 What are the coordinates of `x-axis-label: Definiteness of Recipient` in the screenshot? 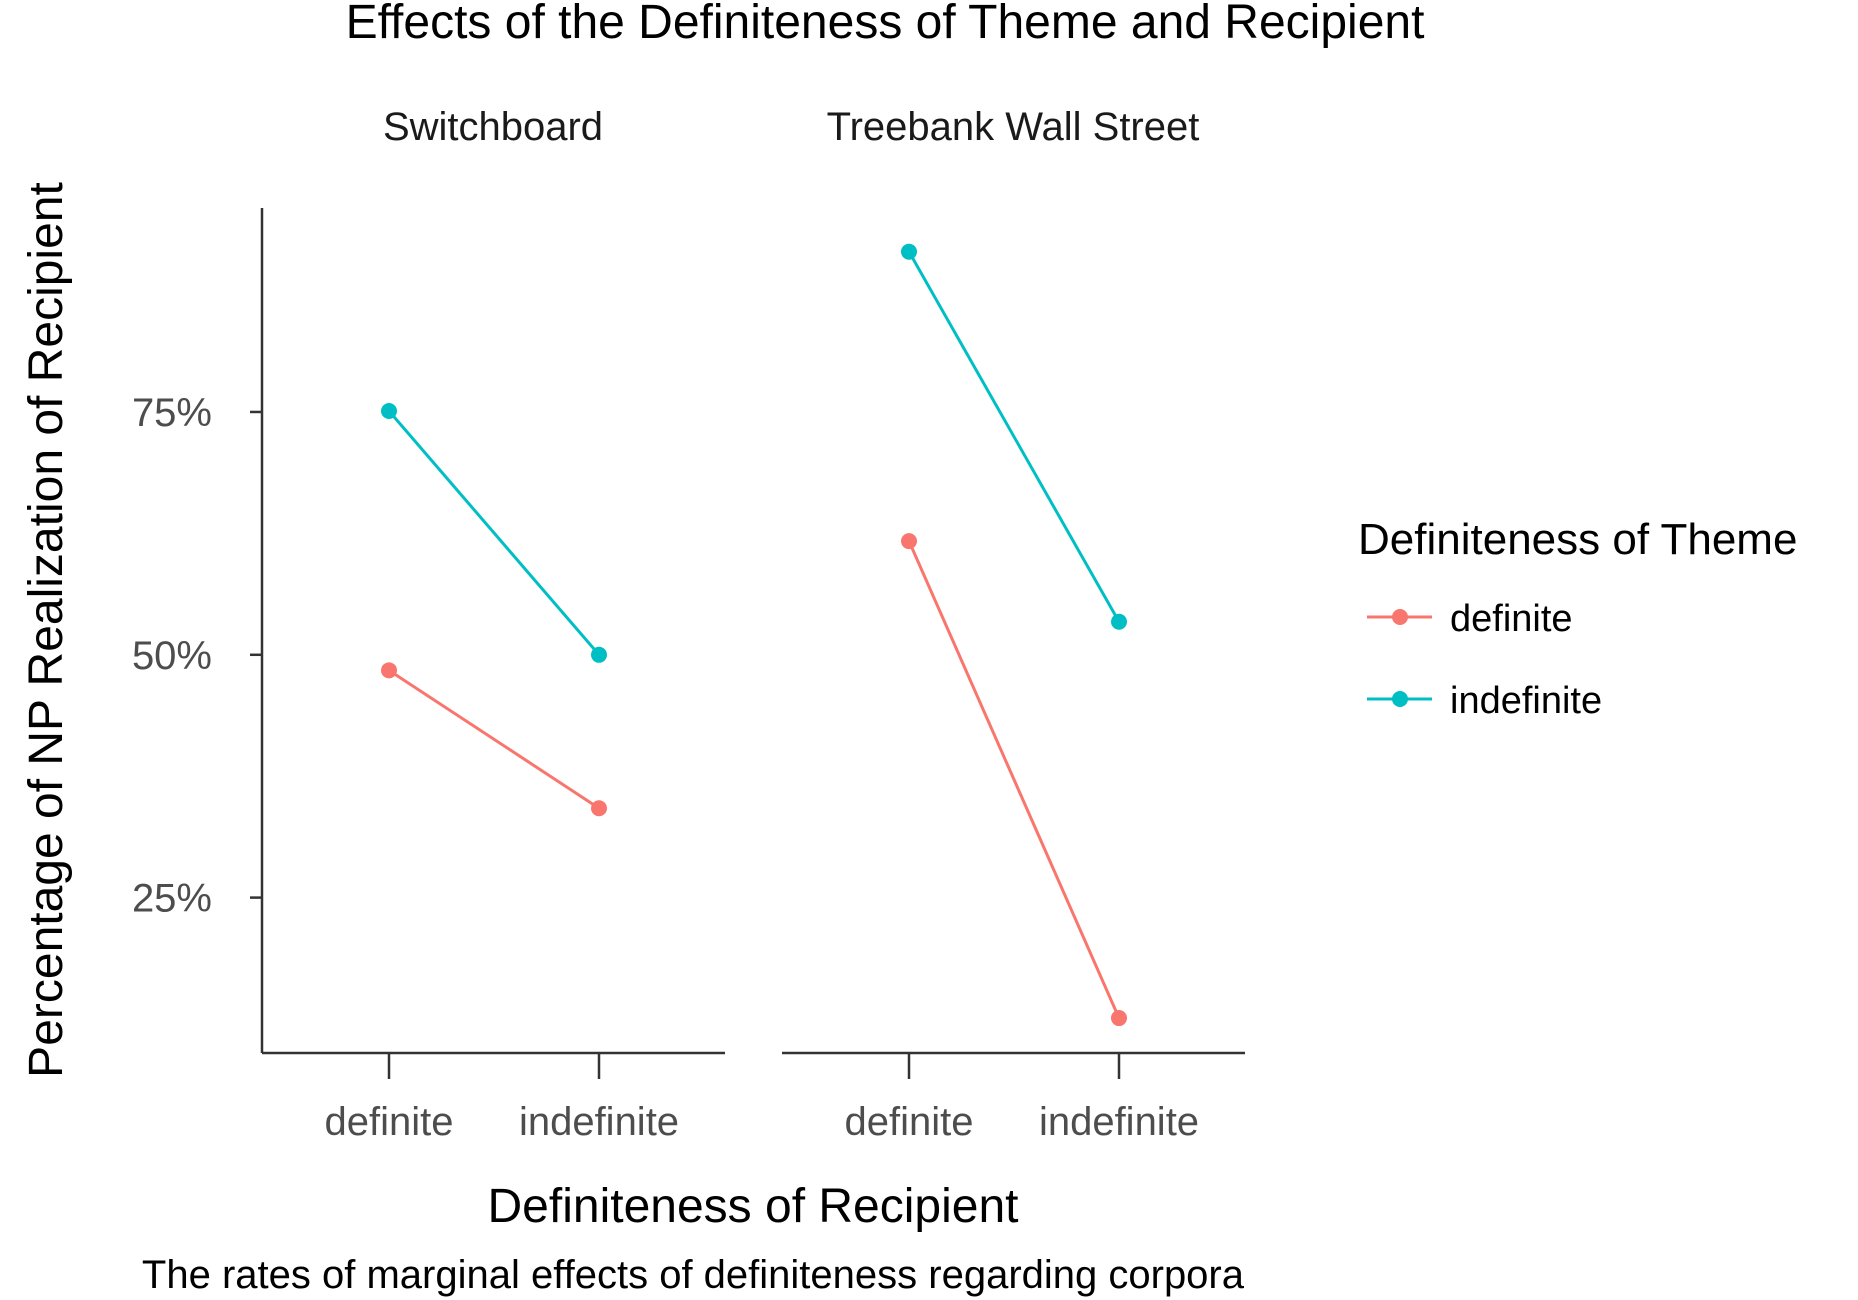 It's located at (753, 1206).